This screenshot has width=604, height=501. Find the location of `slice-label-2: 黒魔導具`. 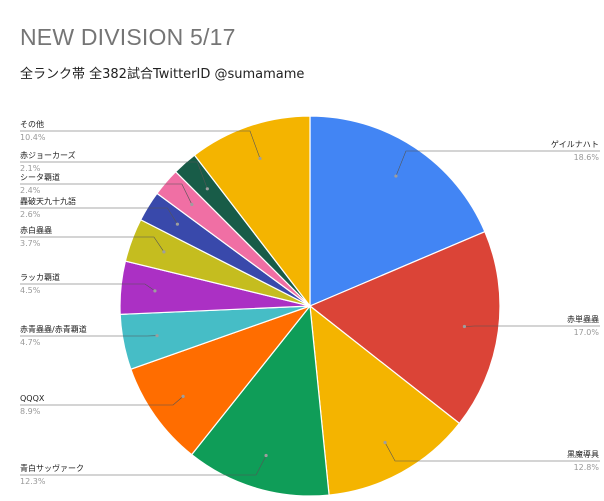

slice-label-2: 黒魔導具 is located at coordinates (583, 454).